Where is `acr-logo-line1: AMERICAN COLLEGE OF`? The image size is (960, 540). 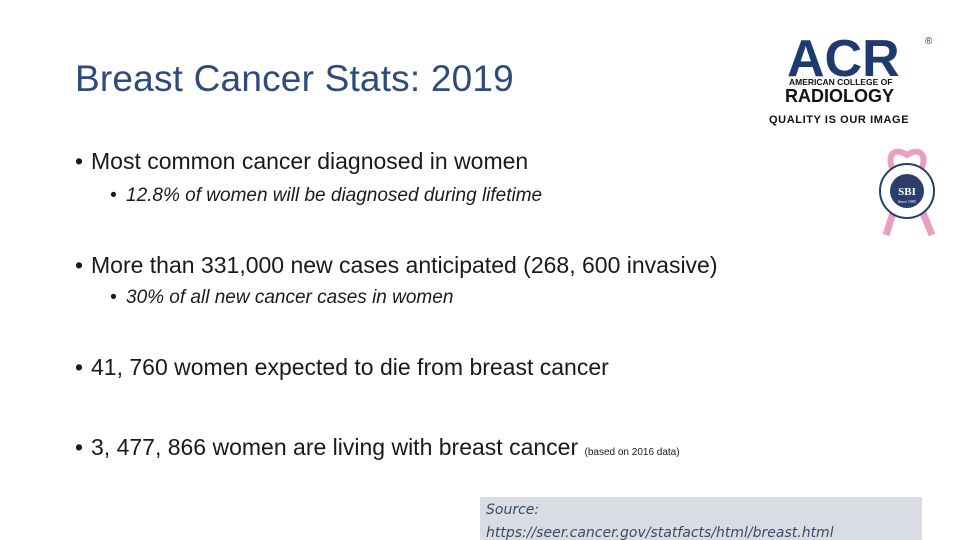
acr-logo-line1: AMERICAN COLLEGE OF is located at coordinates (840, 82).